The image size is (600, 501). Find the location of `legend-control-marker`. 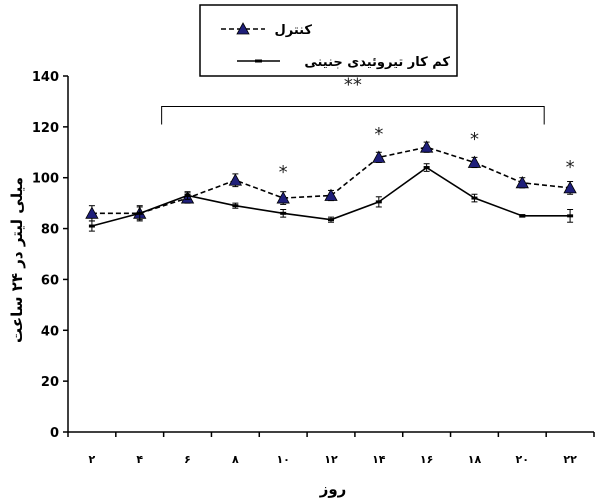

legend-control-marker is located at coordinates (243, 28).